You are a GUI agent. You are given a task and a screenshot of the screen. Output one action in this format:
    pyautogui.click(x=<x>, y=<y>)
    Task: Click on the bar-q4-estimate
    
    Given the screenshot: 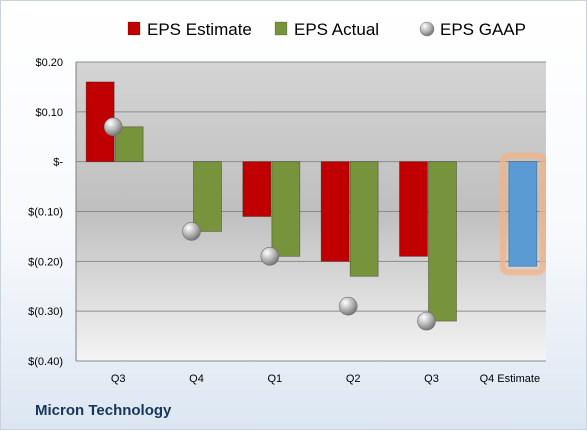 What is the action you would take?
    pyautogui.click(x=523, y=214)
    